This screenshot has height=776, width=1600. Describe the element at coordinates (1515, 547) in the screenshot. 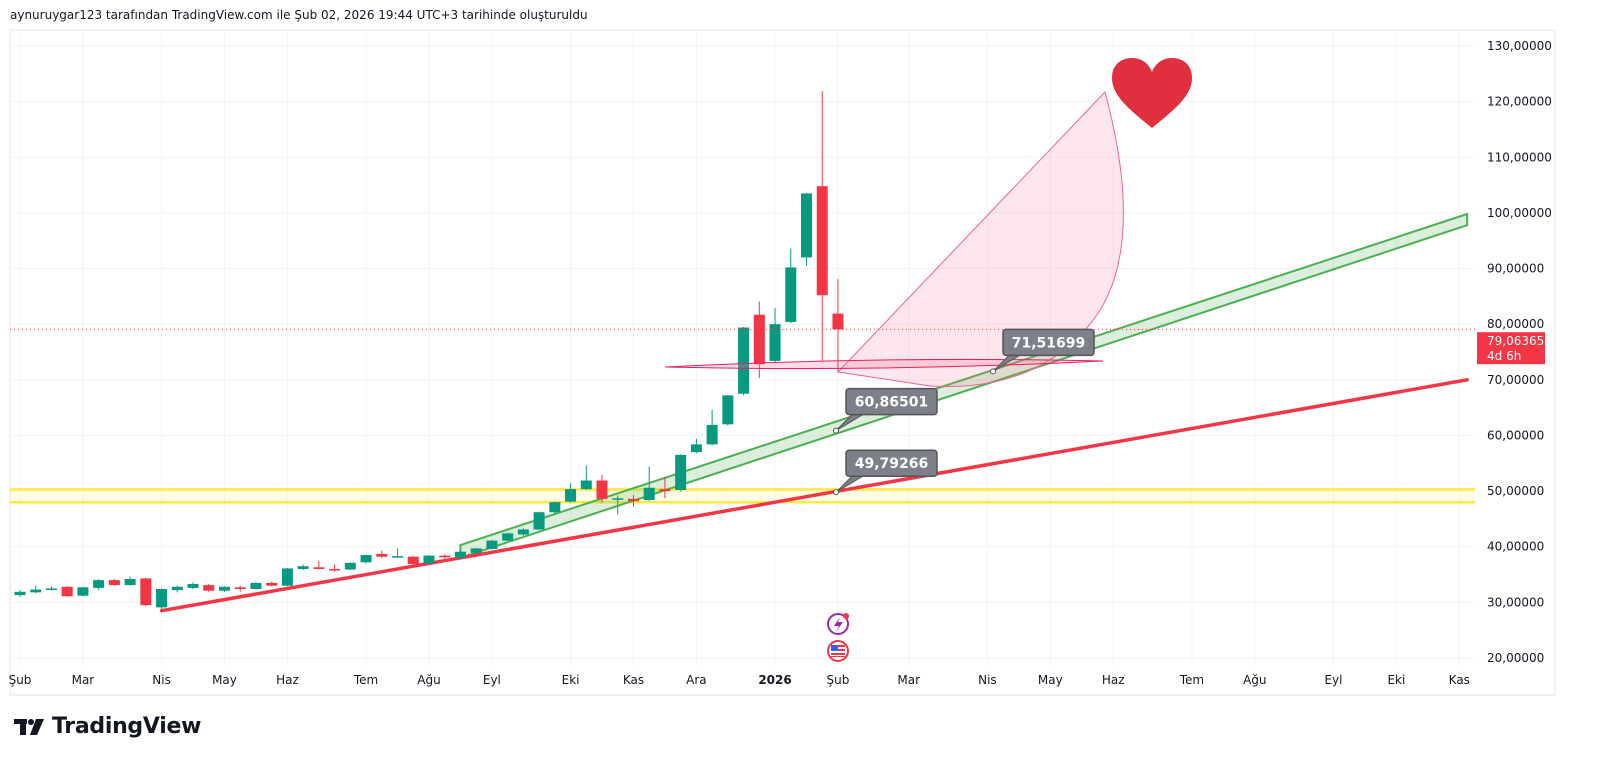

I see `price-tick-label: 40,00000` at that location.